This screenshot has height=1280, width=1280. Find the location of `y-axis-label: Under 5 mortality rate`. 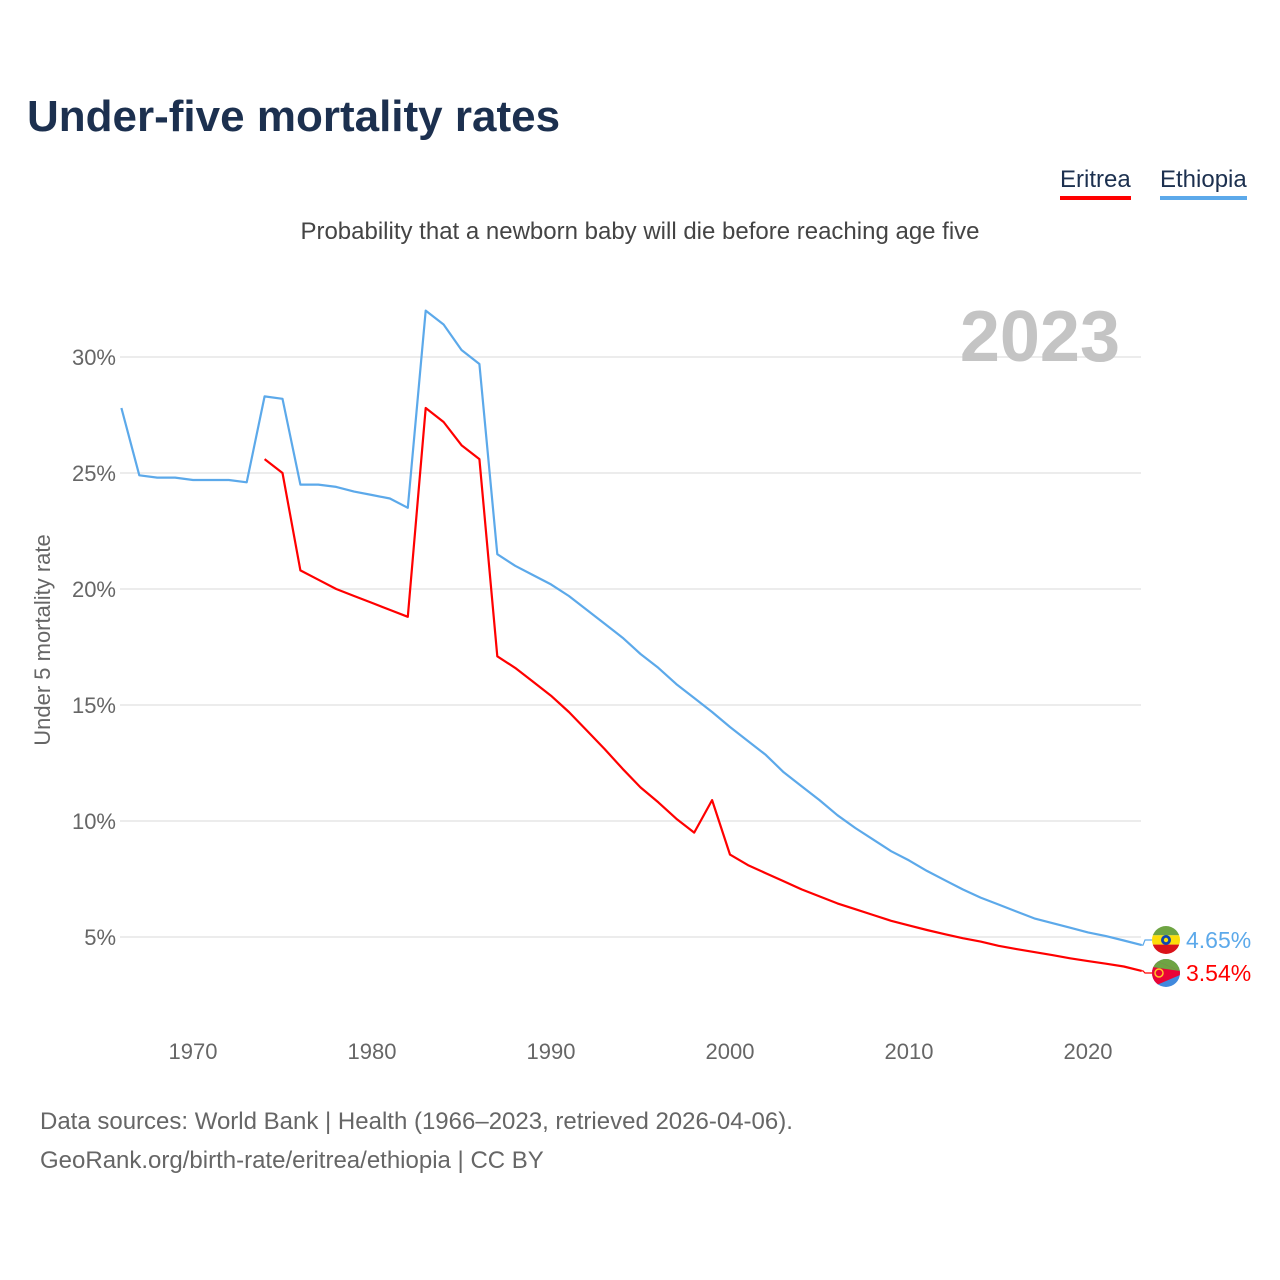

y-axis-label: Under 5 mortality rate is located at coordinates (42, 640).